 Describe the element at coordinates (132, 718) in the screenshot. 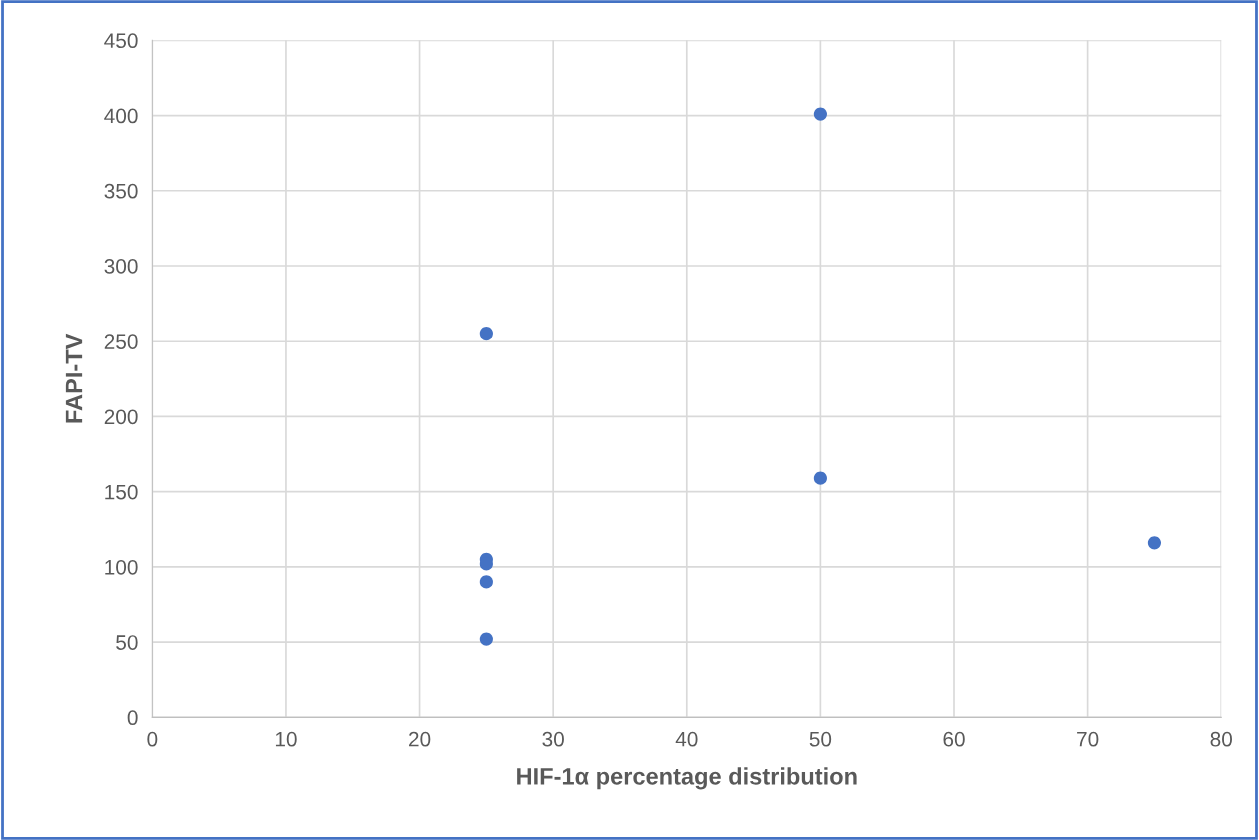

I see `y-tick-label: 0` at that location.